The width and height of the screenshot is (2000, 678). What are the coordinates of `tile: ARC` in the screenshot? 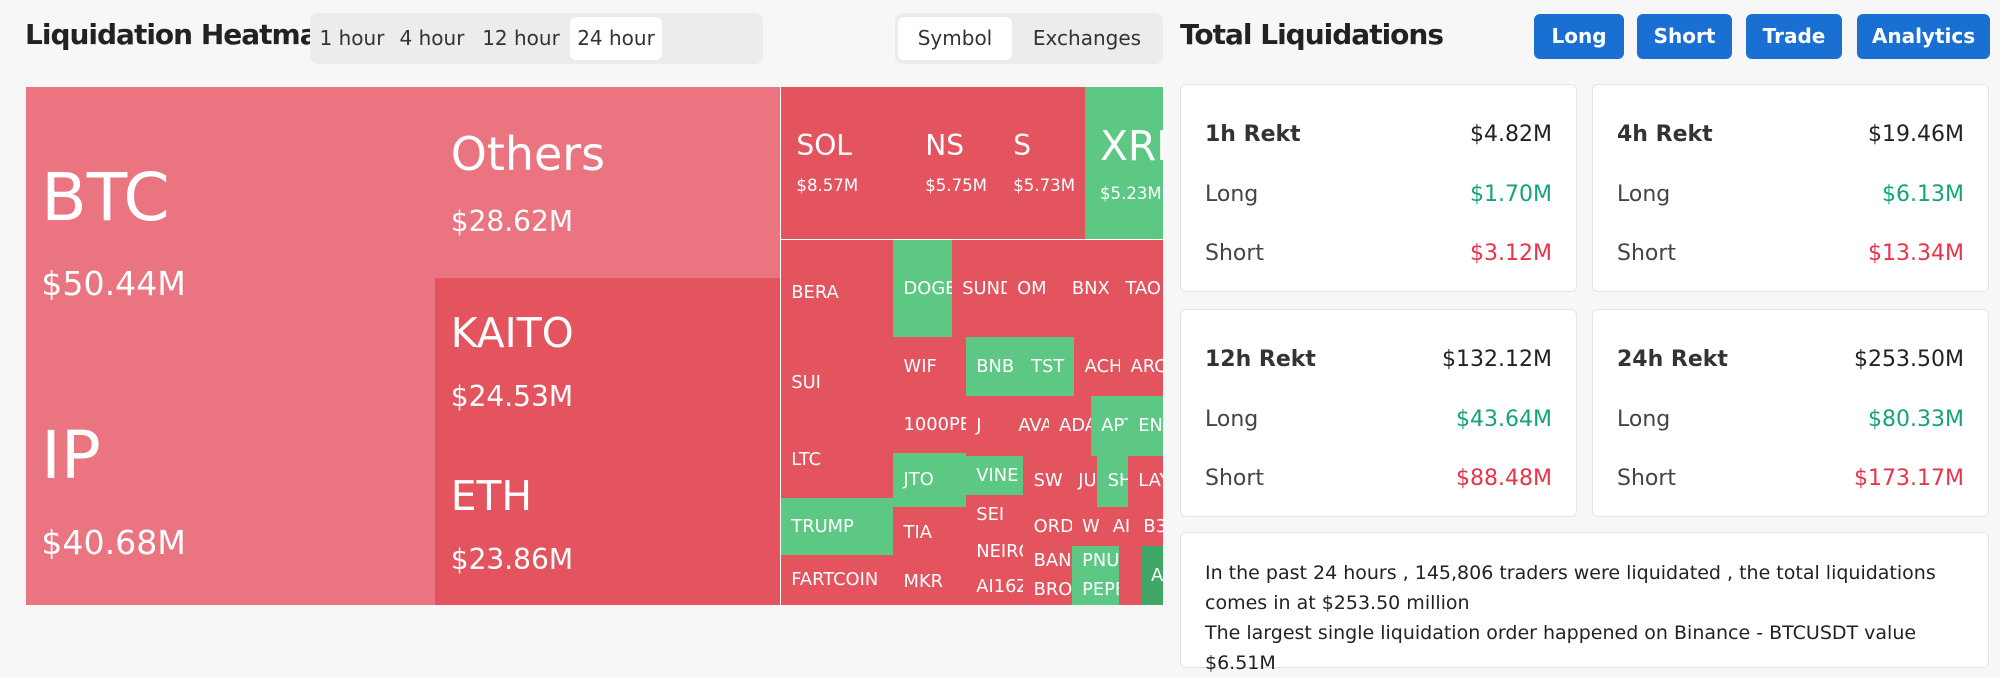 It's located at (1141, 367).